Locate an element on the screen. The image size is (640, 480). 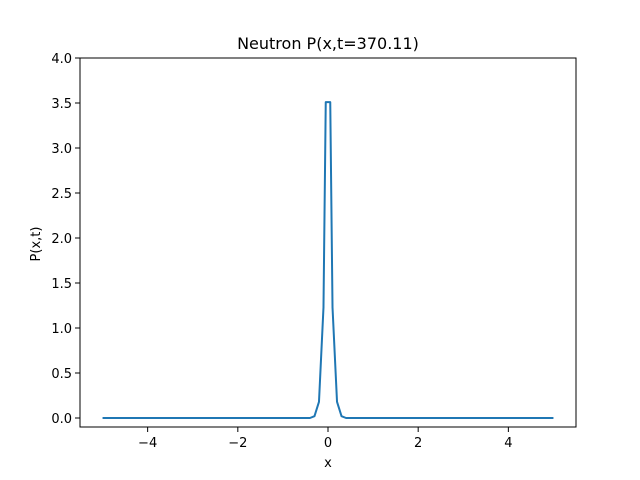
x-tick-label: 4 is located at coordinates (508, 443).